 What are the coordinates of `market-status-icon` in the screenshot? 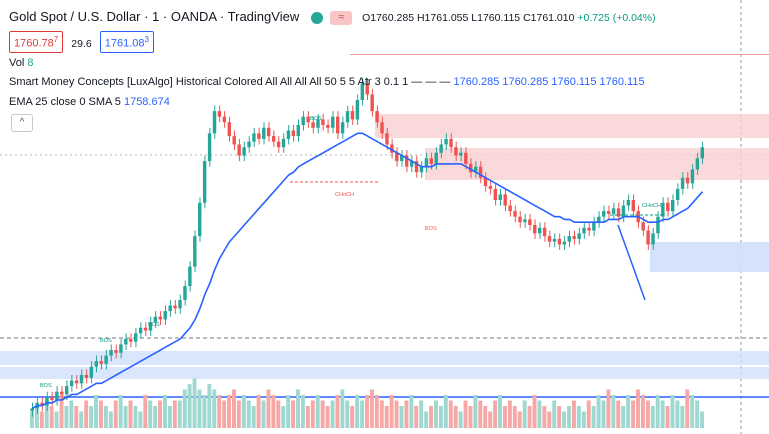 It's located at (316, 17).